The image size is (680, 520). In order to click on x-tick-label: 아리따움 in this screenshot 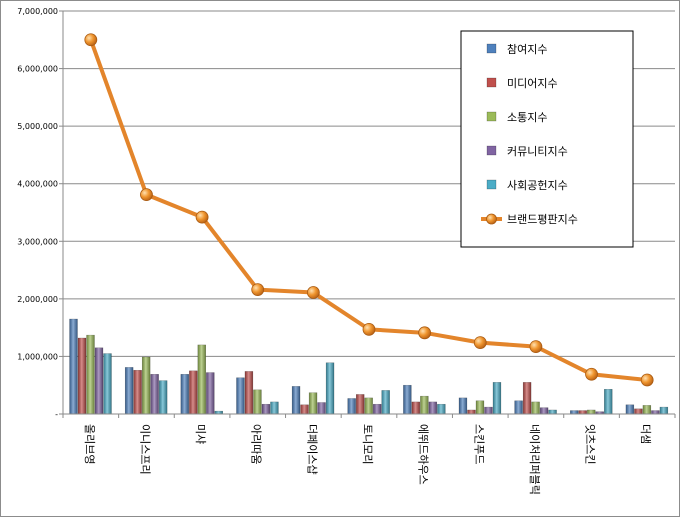, I will do `click(256, 444)`.